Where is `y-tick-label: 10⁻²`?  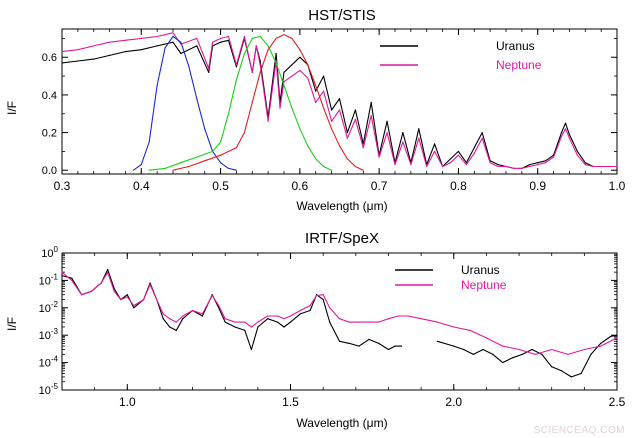 y-tick-label: 10⁻² is located at coordinates (49, 307).